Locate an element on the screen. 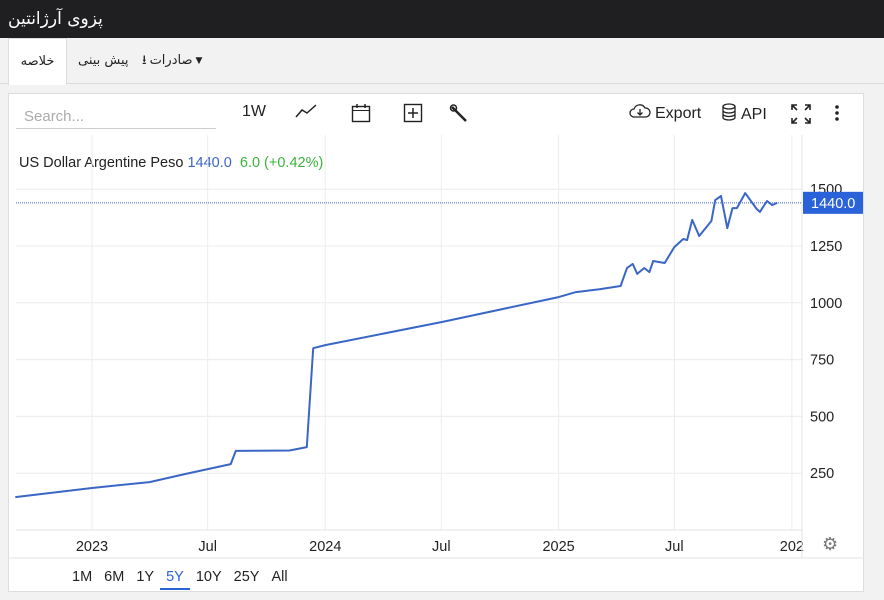  chart-type-icon is located at coordinates (306, 111).